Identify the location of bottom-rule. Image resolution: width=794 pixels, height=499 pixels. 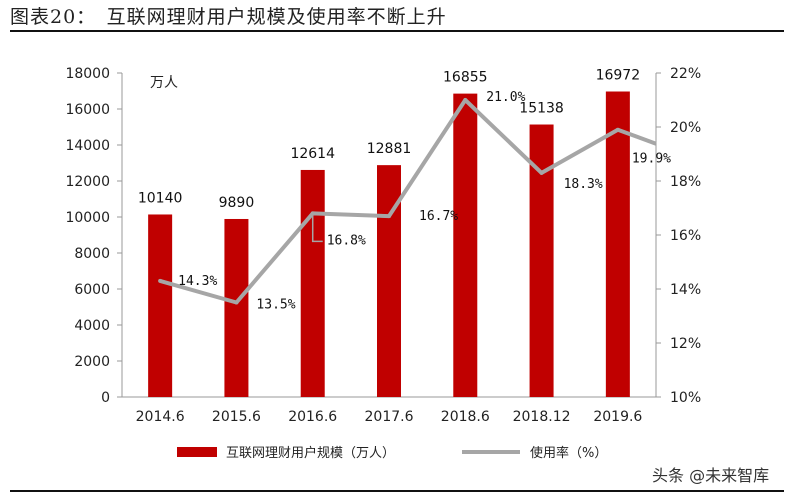
(397, 491).